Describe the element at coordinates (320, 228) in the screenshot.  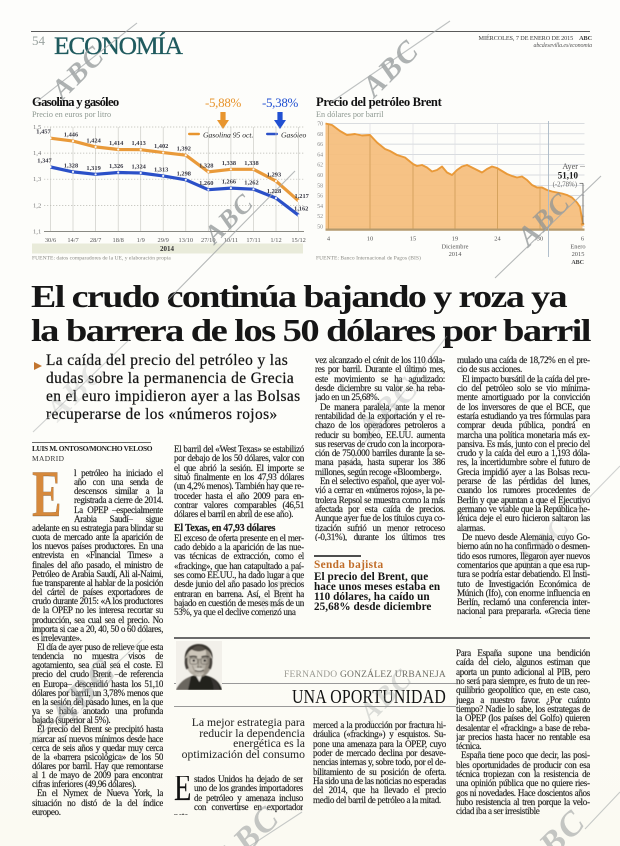
I see `svg-text: 50` at that location.